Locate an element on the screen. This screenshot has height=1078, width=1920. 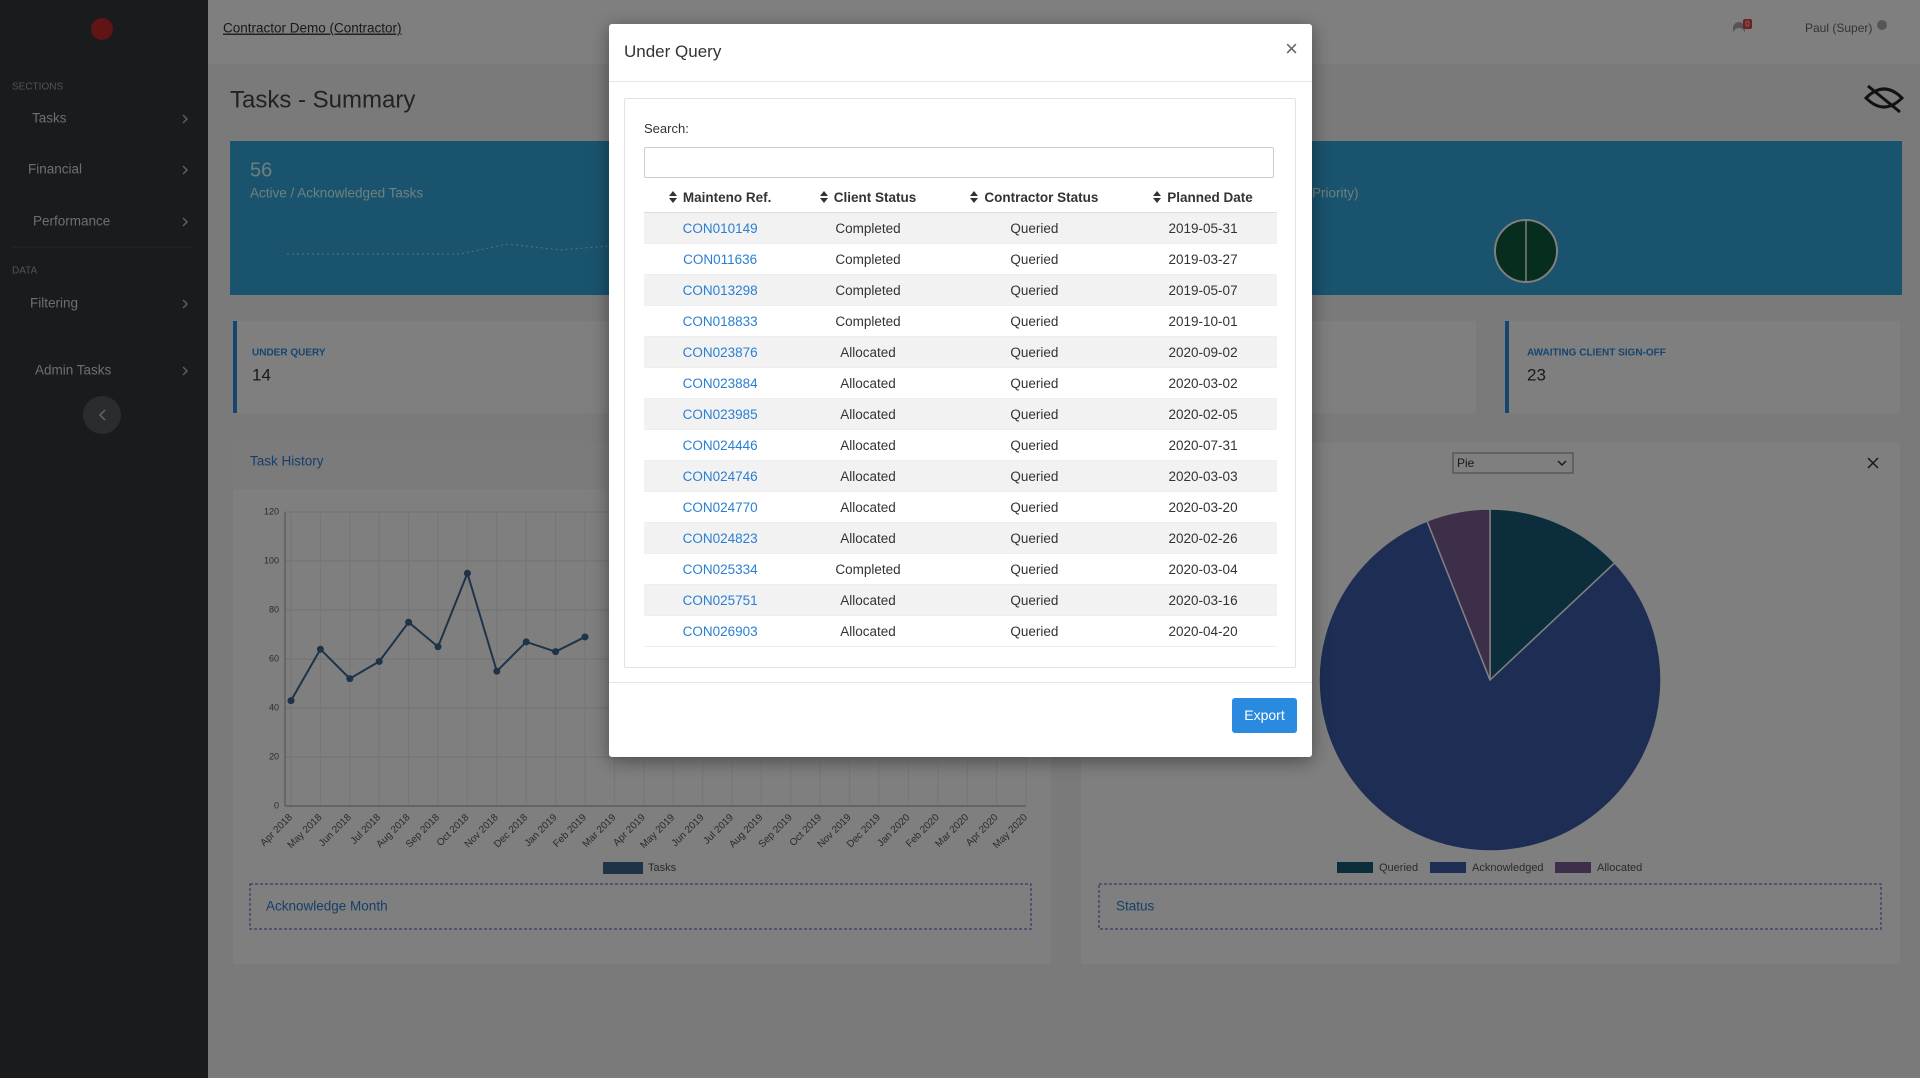
export-button: Export is located at coordinates (1264, 715).